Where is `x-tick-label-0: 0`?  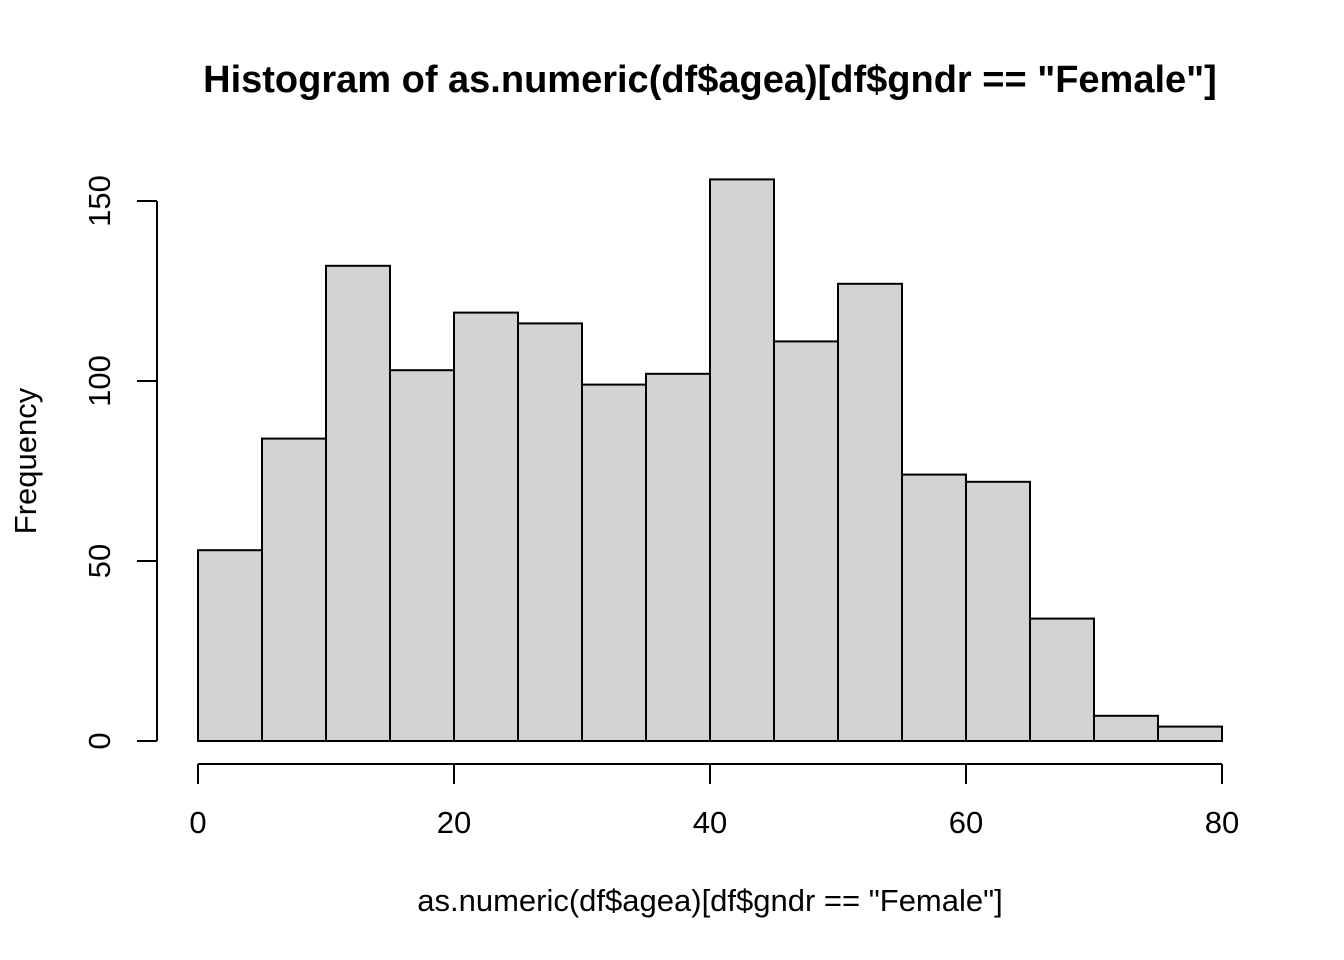
x-tick-label-0: 0 is located at coordinates (197, 822).